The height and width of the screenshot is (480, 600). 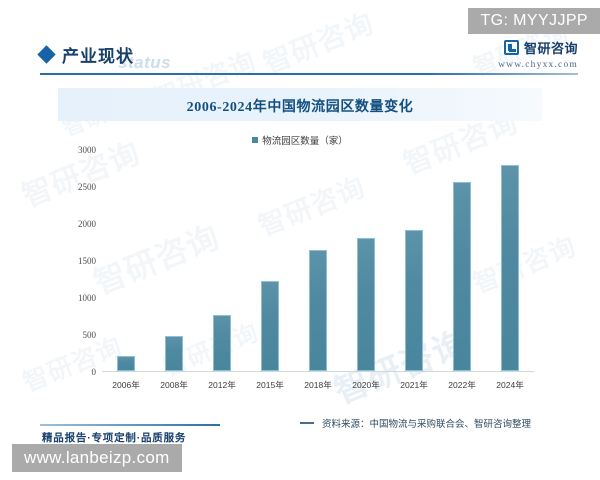 What do you see at coordinates (534, 21) in the screenshot?
I see `telegram-watermark-badge: TG: MYYJJPP` at bounding box center [534, 21].